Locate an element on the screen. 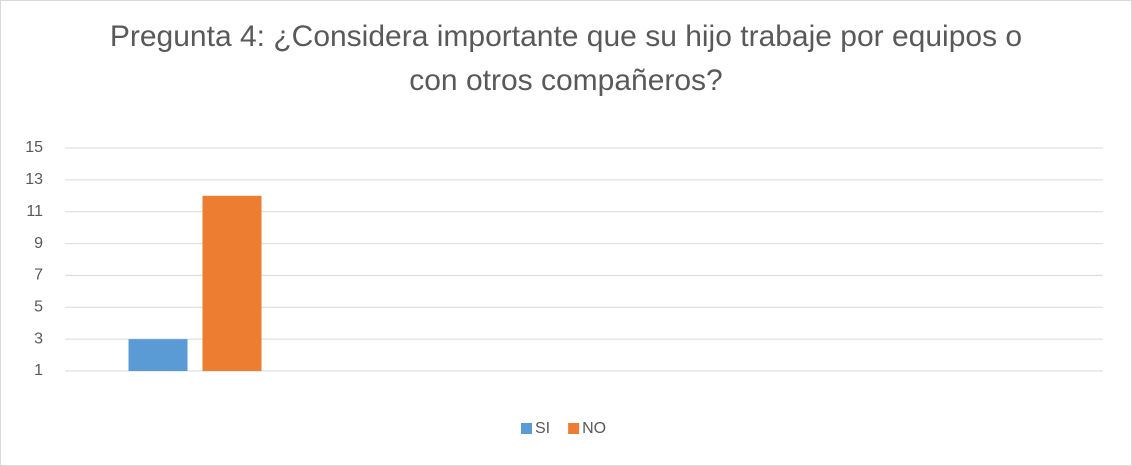 The height and width of the screenshot is (466, 1132). y-tick-label: 5 is located at coordinates (38, 307).